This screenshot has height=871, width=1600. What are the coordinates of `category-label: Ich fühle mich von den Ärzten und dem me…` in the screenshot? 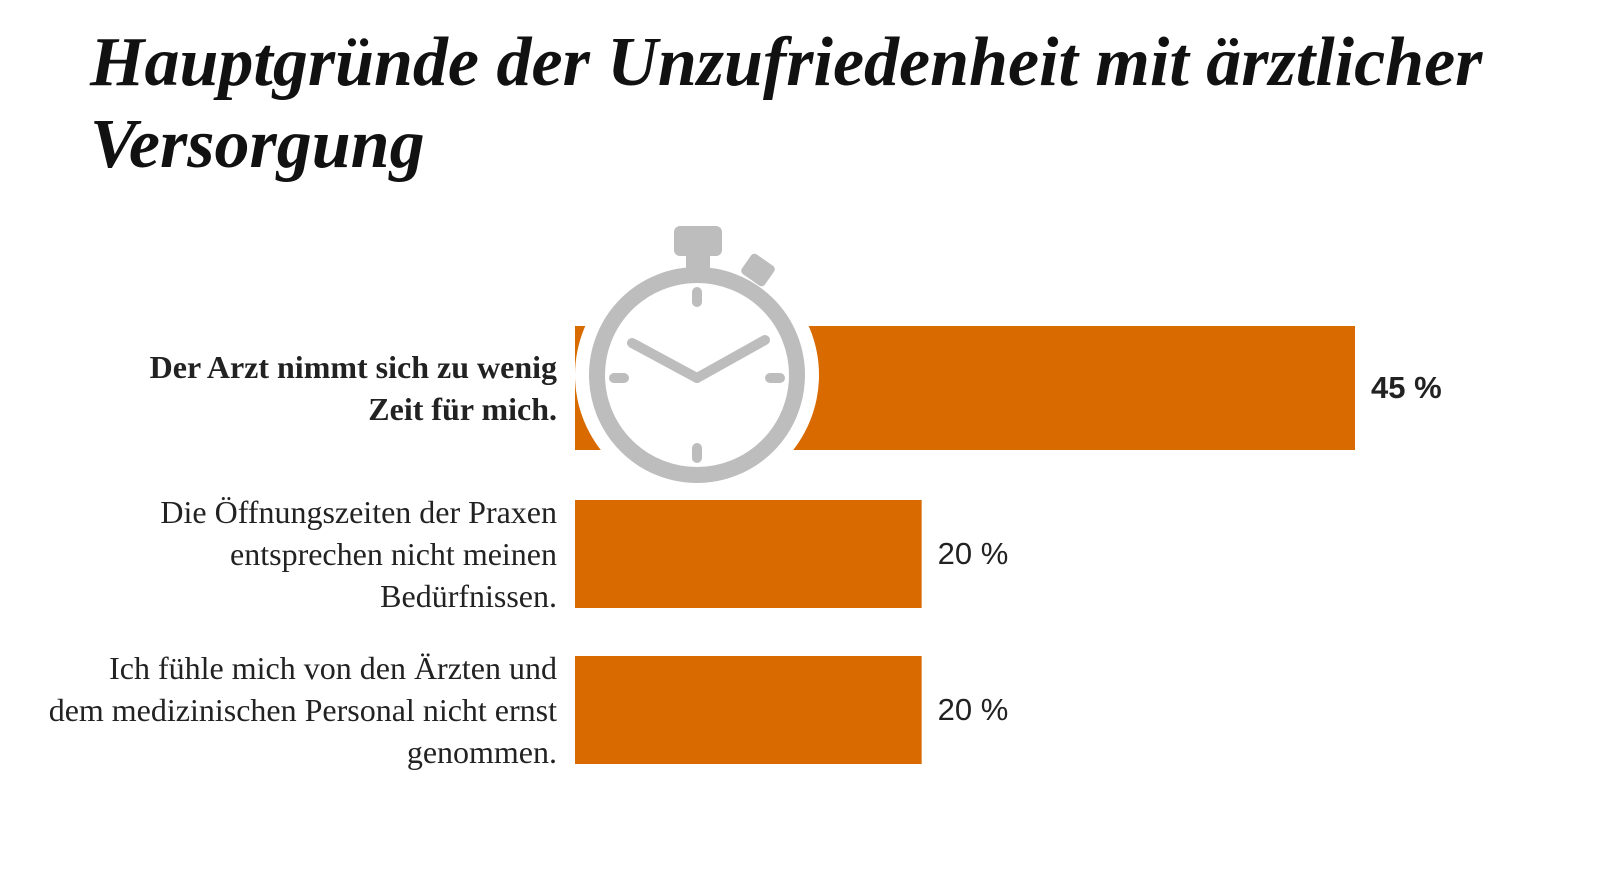 It's located at (302, 710).